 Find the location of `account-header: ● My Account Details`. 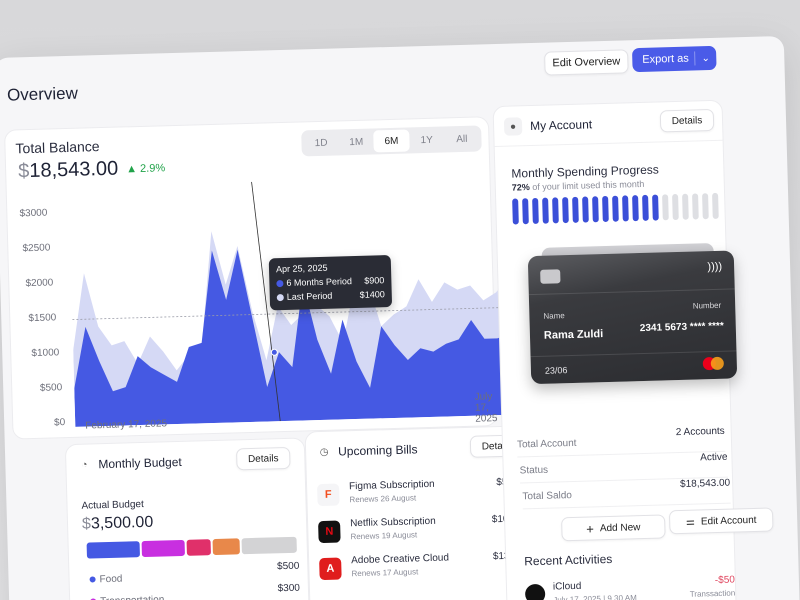

account-header: ● My Account Details is located at coordinates (608, 124).